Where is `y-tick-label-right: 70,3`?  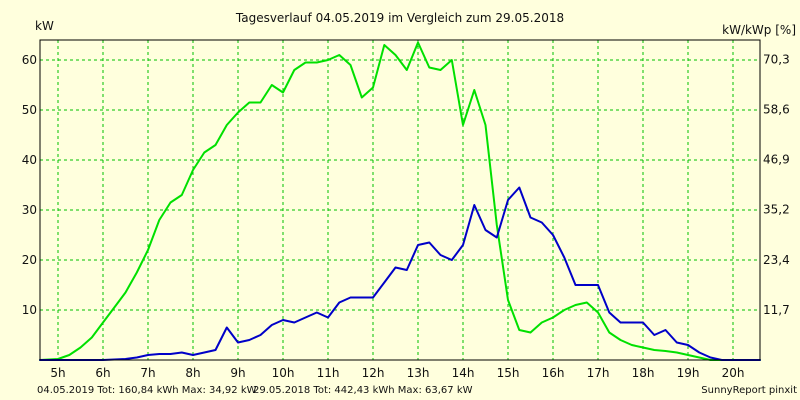
y-tick-label-right: 70,3 is located at coordinates (776, 60).